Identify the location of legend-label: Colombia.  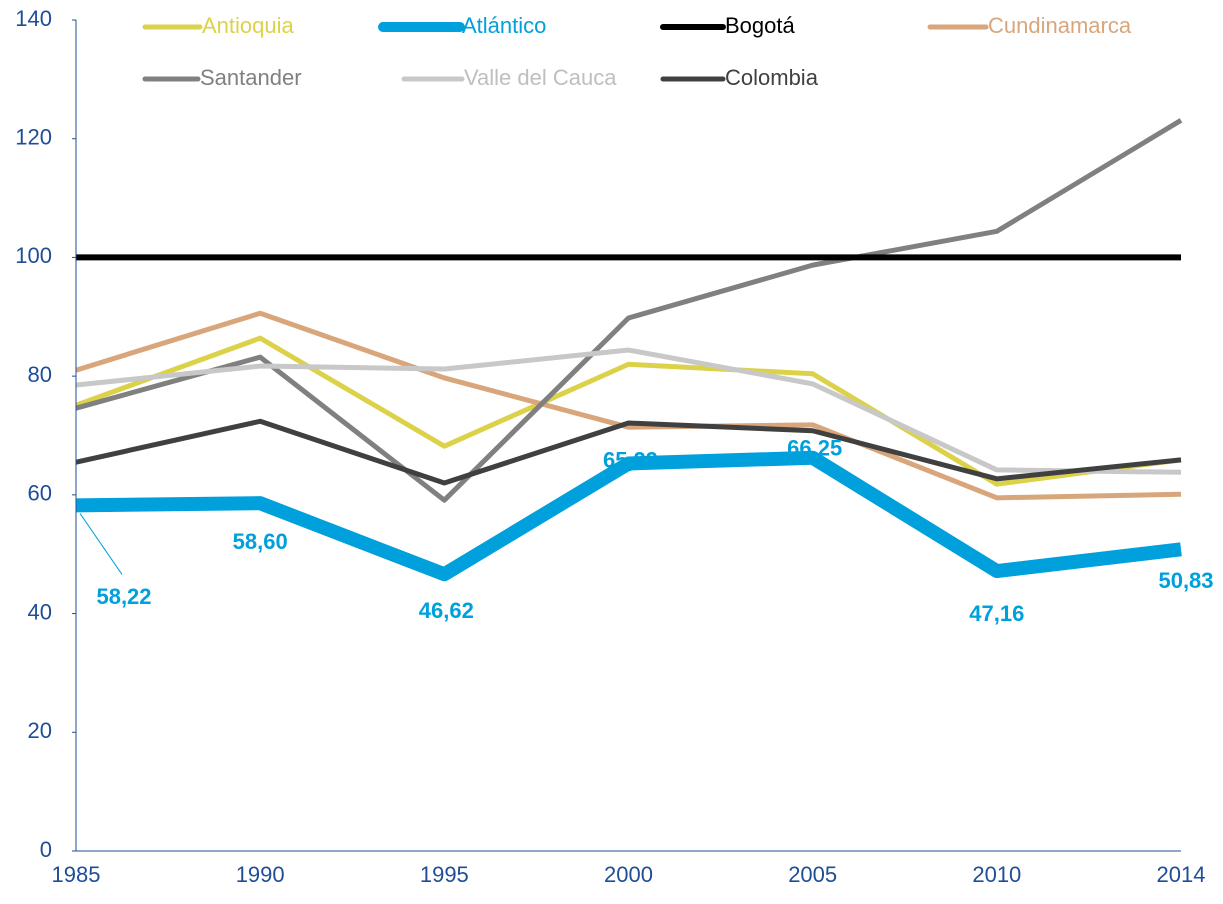
(772, 77).